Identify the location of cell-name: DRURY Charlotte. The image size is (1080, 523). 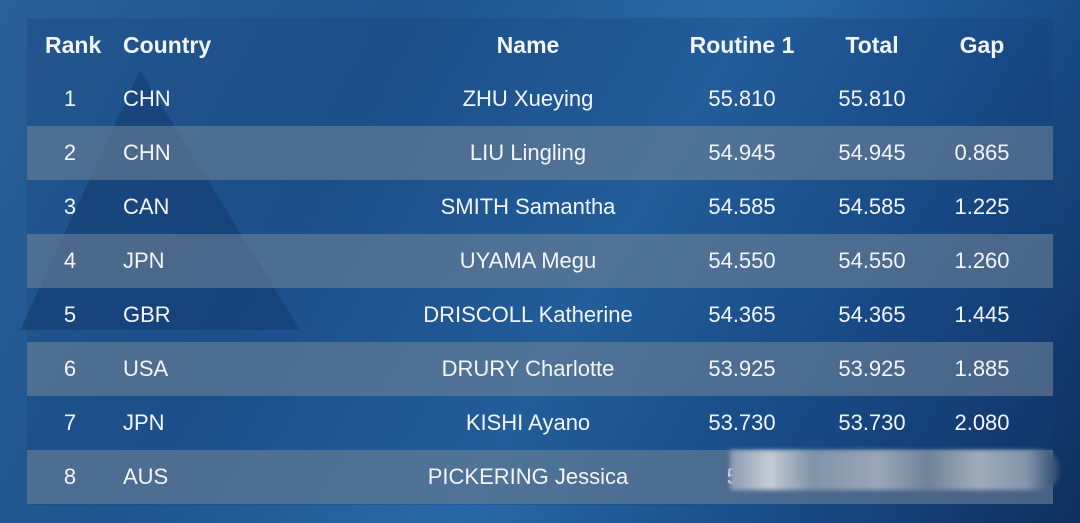
(528, 368).